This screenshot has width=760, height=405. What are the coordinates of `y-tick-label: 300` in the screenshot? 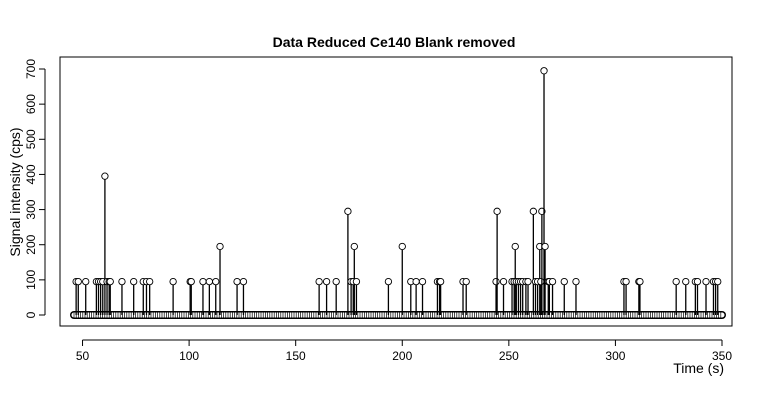 It's located at (31, 209).